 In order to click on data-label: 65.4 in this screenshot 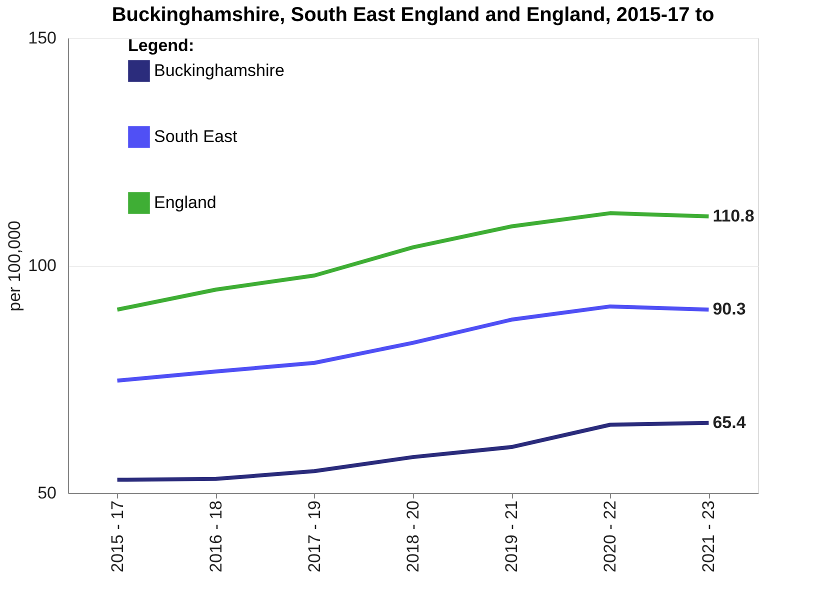, I will do `click(729, 422)`.